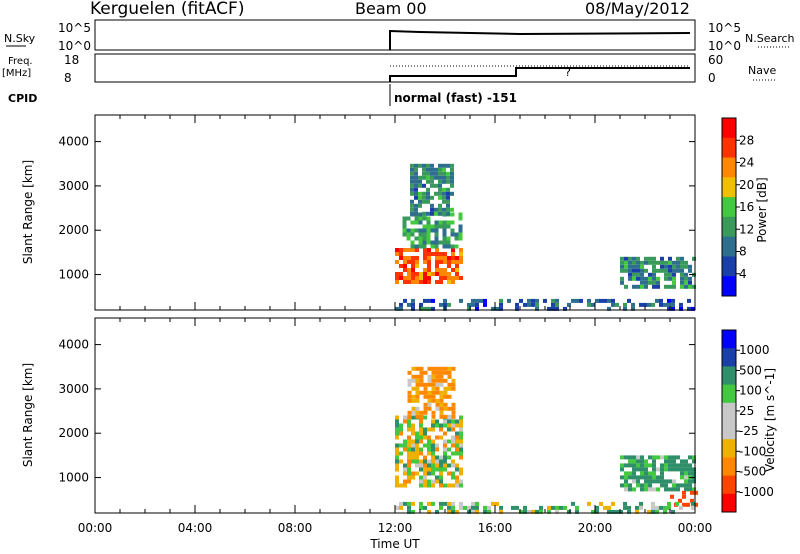 This screenshot has height=554, width=800. Describe the element at coordinates (73, 142) in the screenshot. I see `y-tick-label: 4000` at that location.